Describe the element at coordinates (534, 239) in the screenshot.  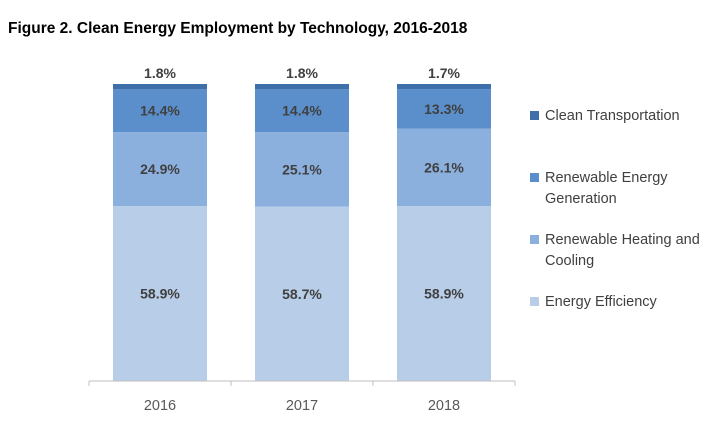
I see `legend-swatch-renewable-heating-and-cooling` at that location.